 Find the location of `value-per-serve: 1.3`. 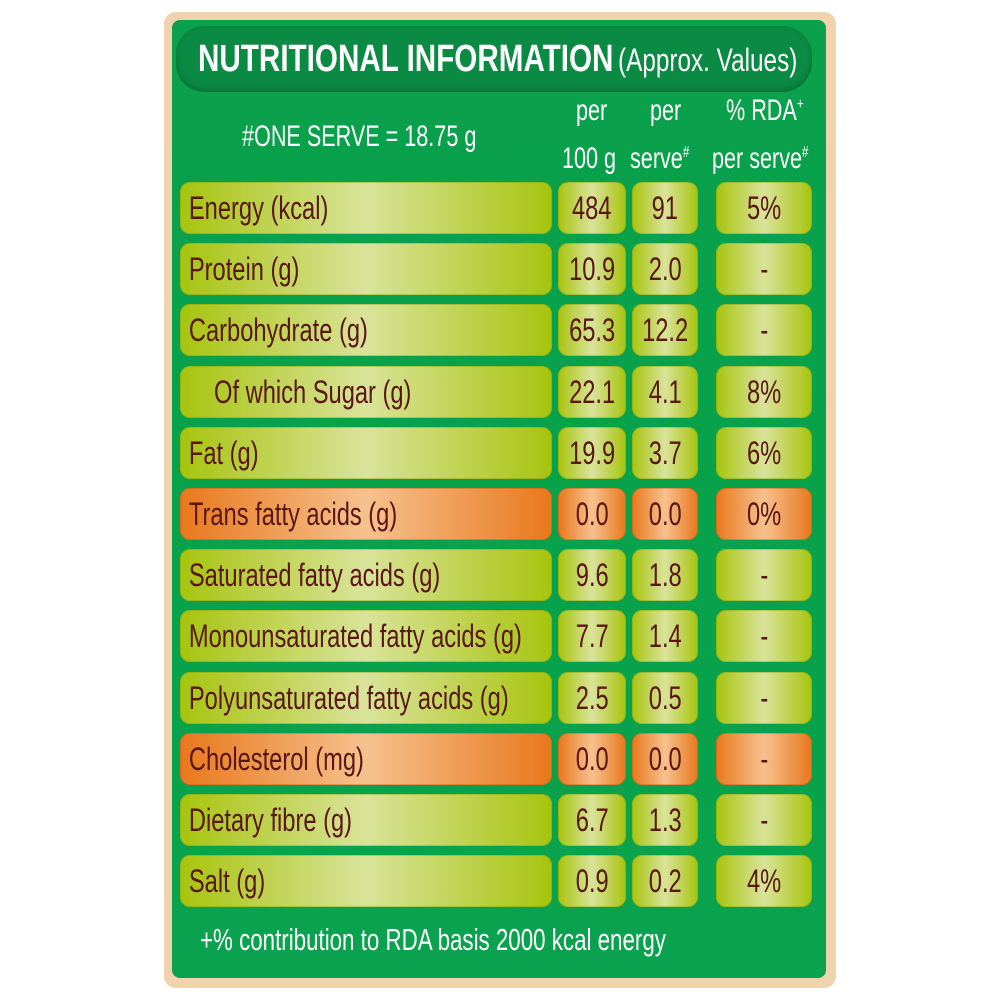

value-per-serve: 1.3 is located at coordinates (665, 820).